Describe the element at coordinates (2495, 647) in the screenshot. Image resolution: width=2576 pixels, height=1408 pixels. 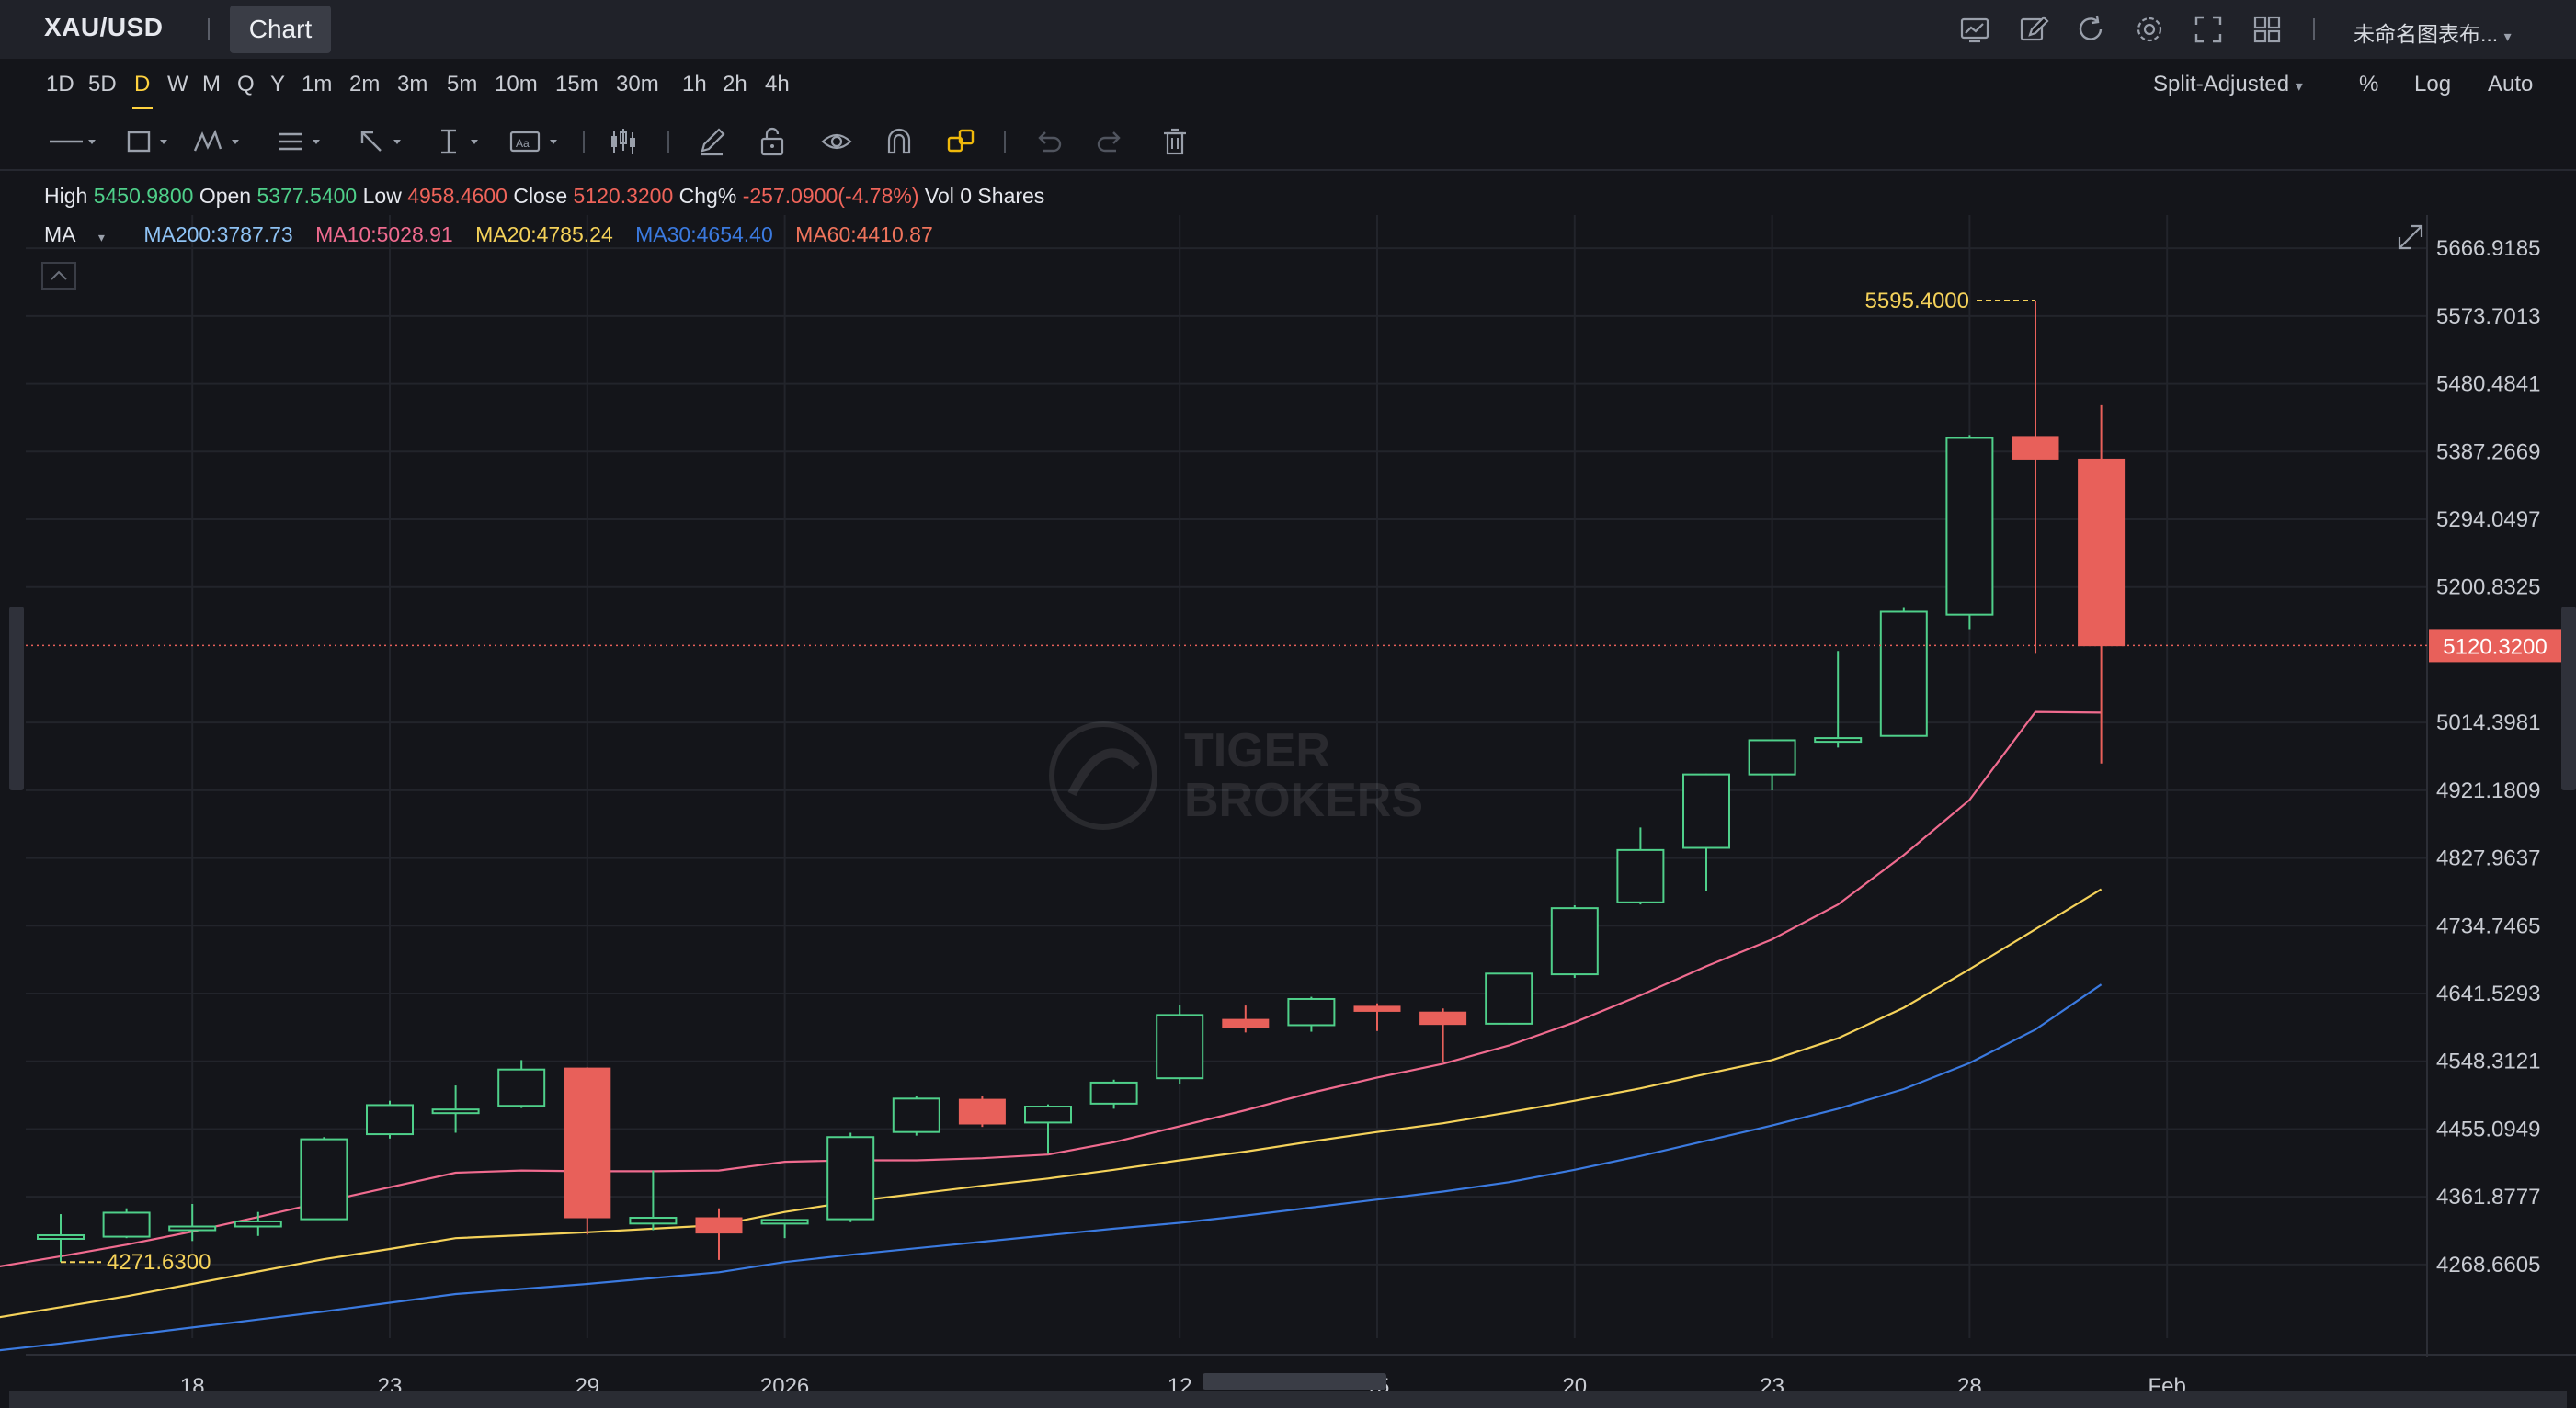
I see `current-price-label: 5120.3200` at that location.